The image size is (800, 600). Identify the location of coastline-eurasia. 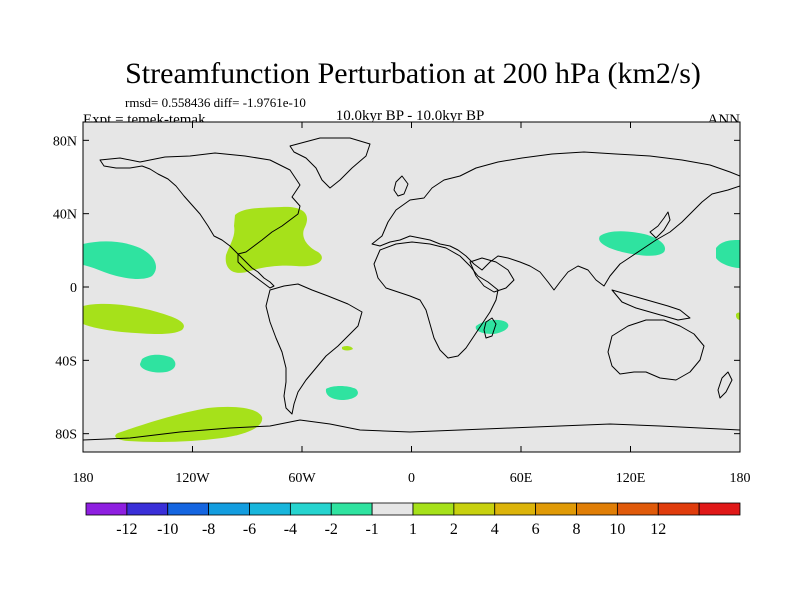
(555, 221).